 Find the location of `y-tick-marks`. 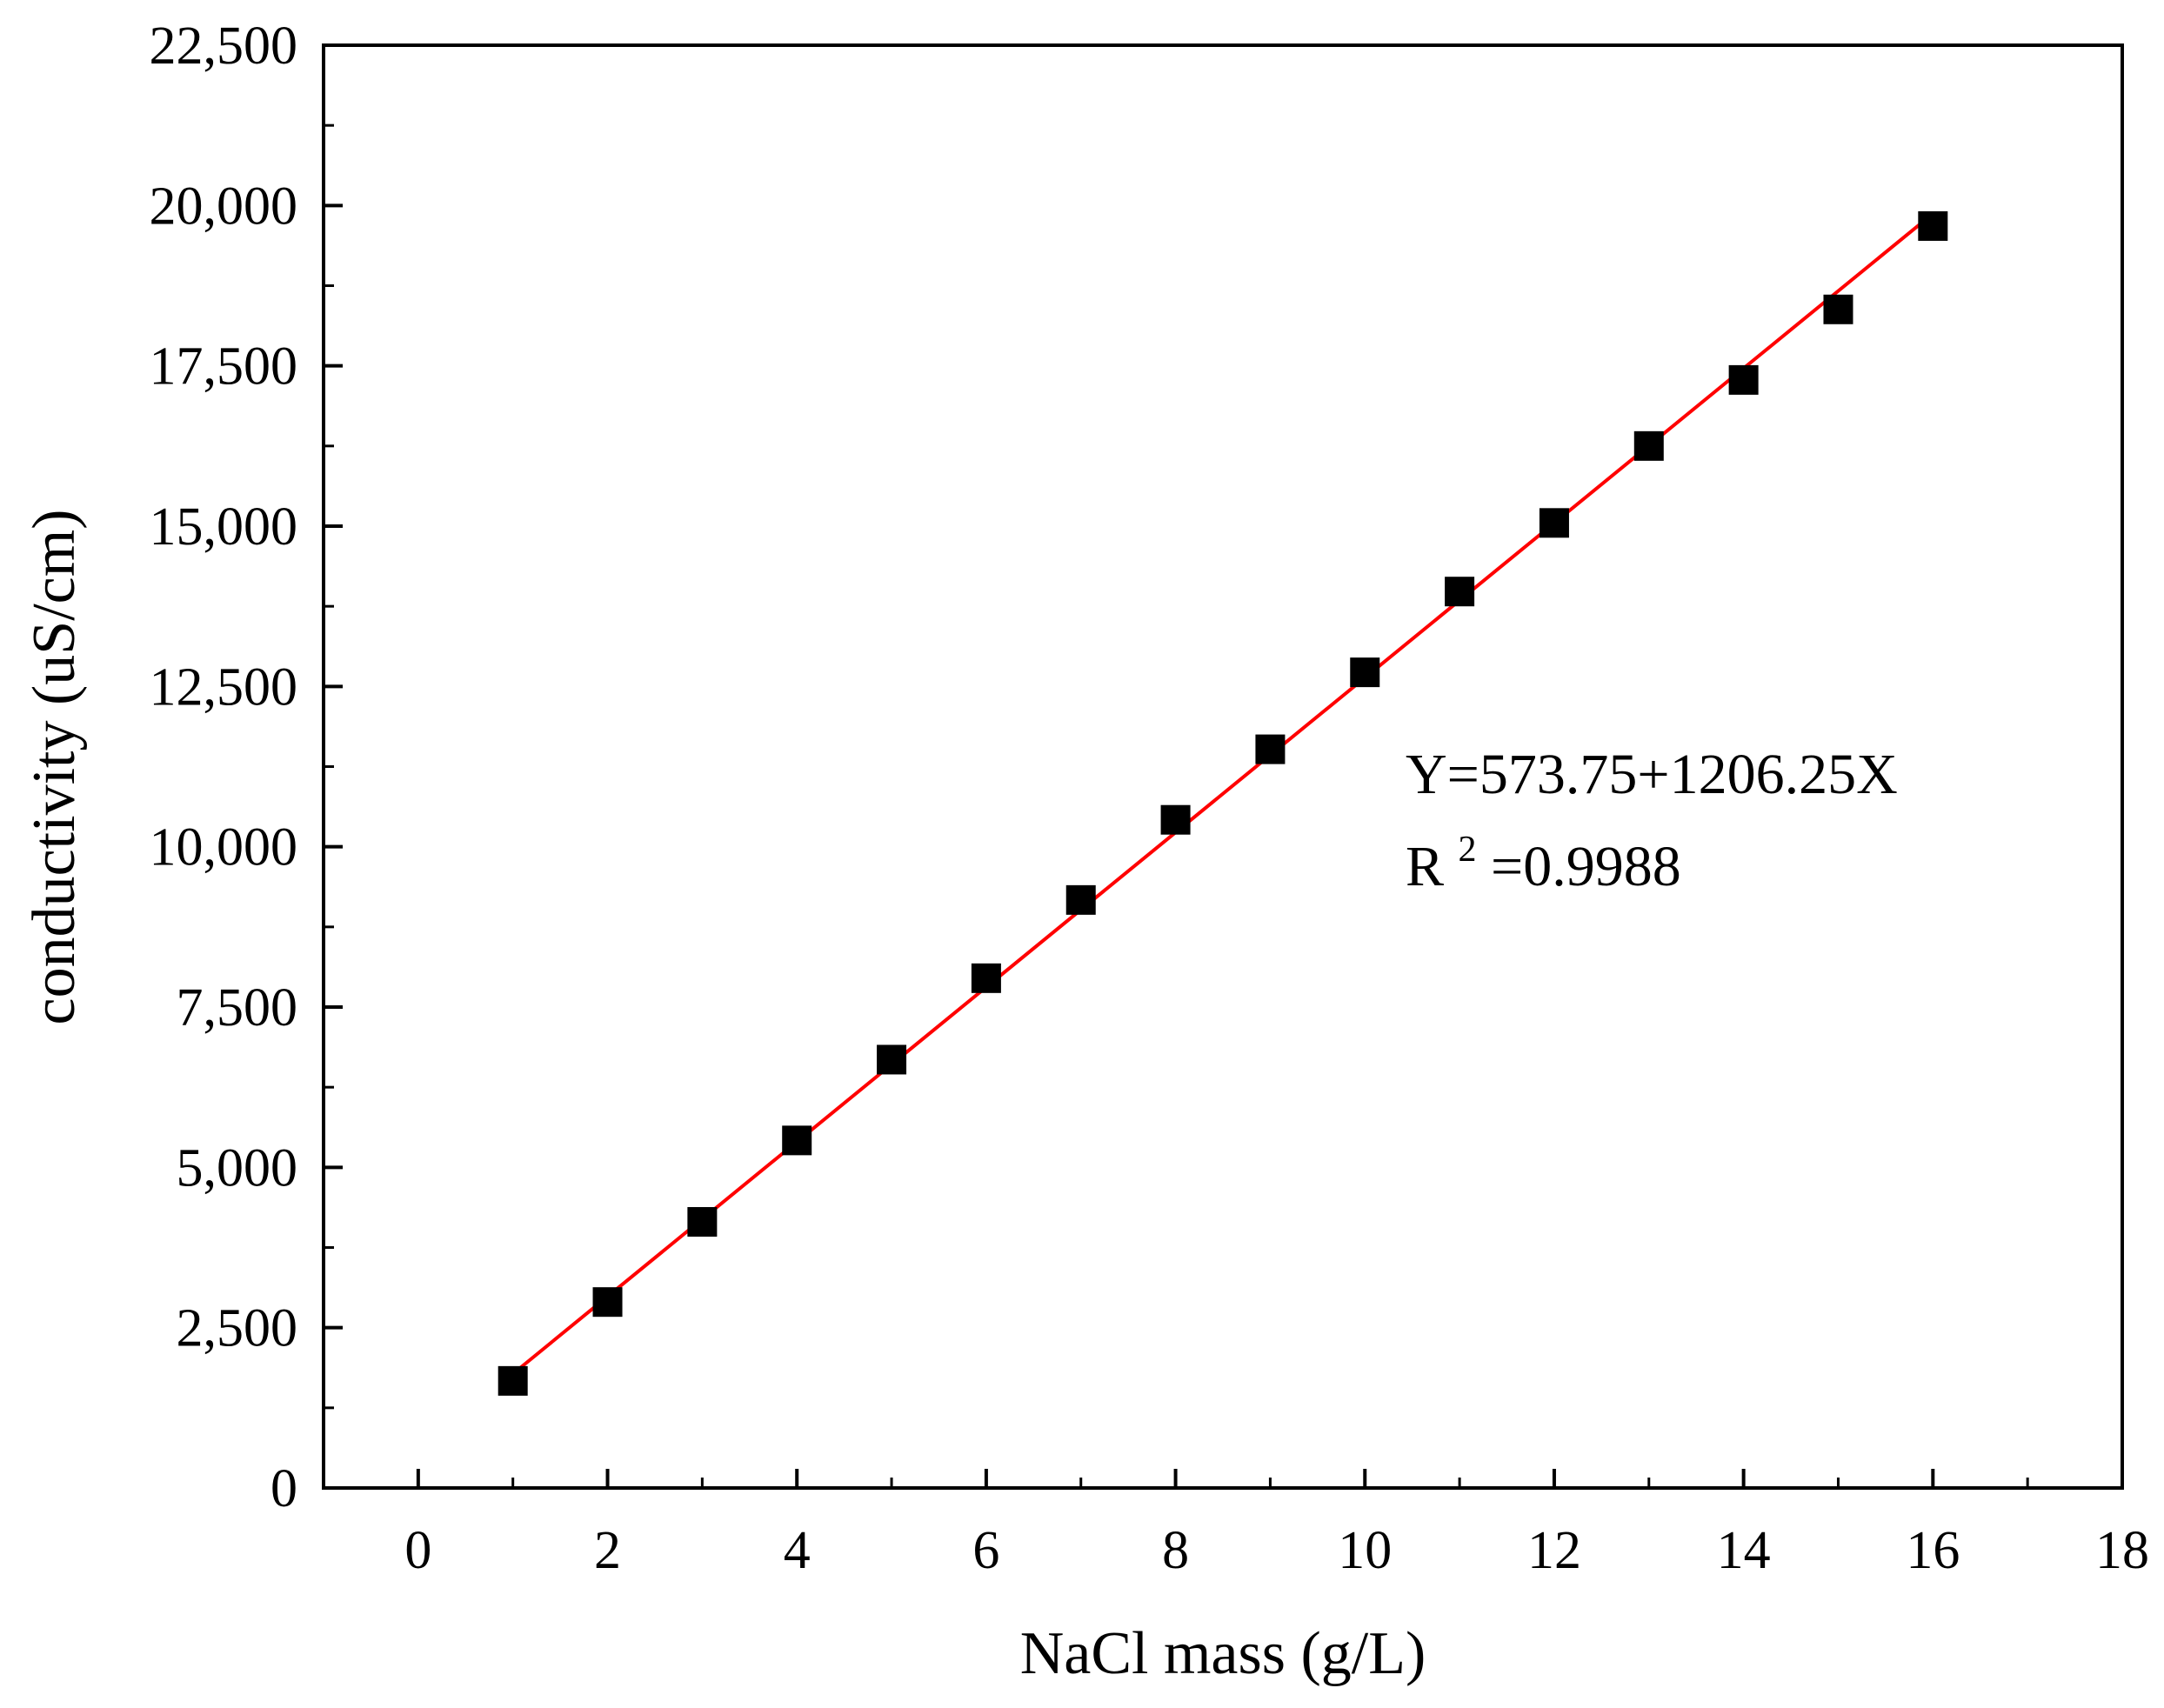

y-tick-marks is located at coordinates (333, 766).